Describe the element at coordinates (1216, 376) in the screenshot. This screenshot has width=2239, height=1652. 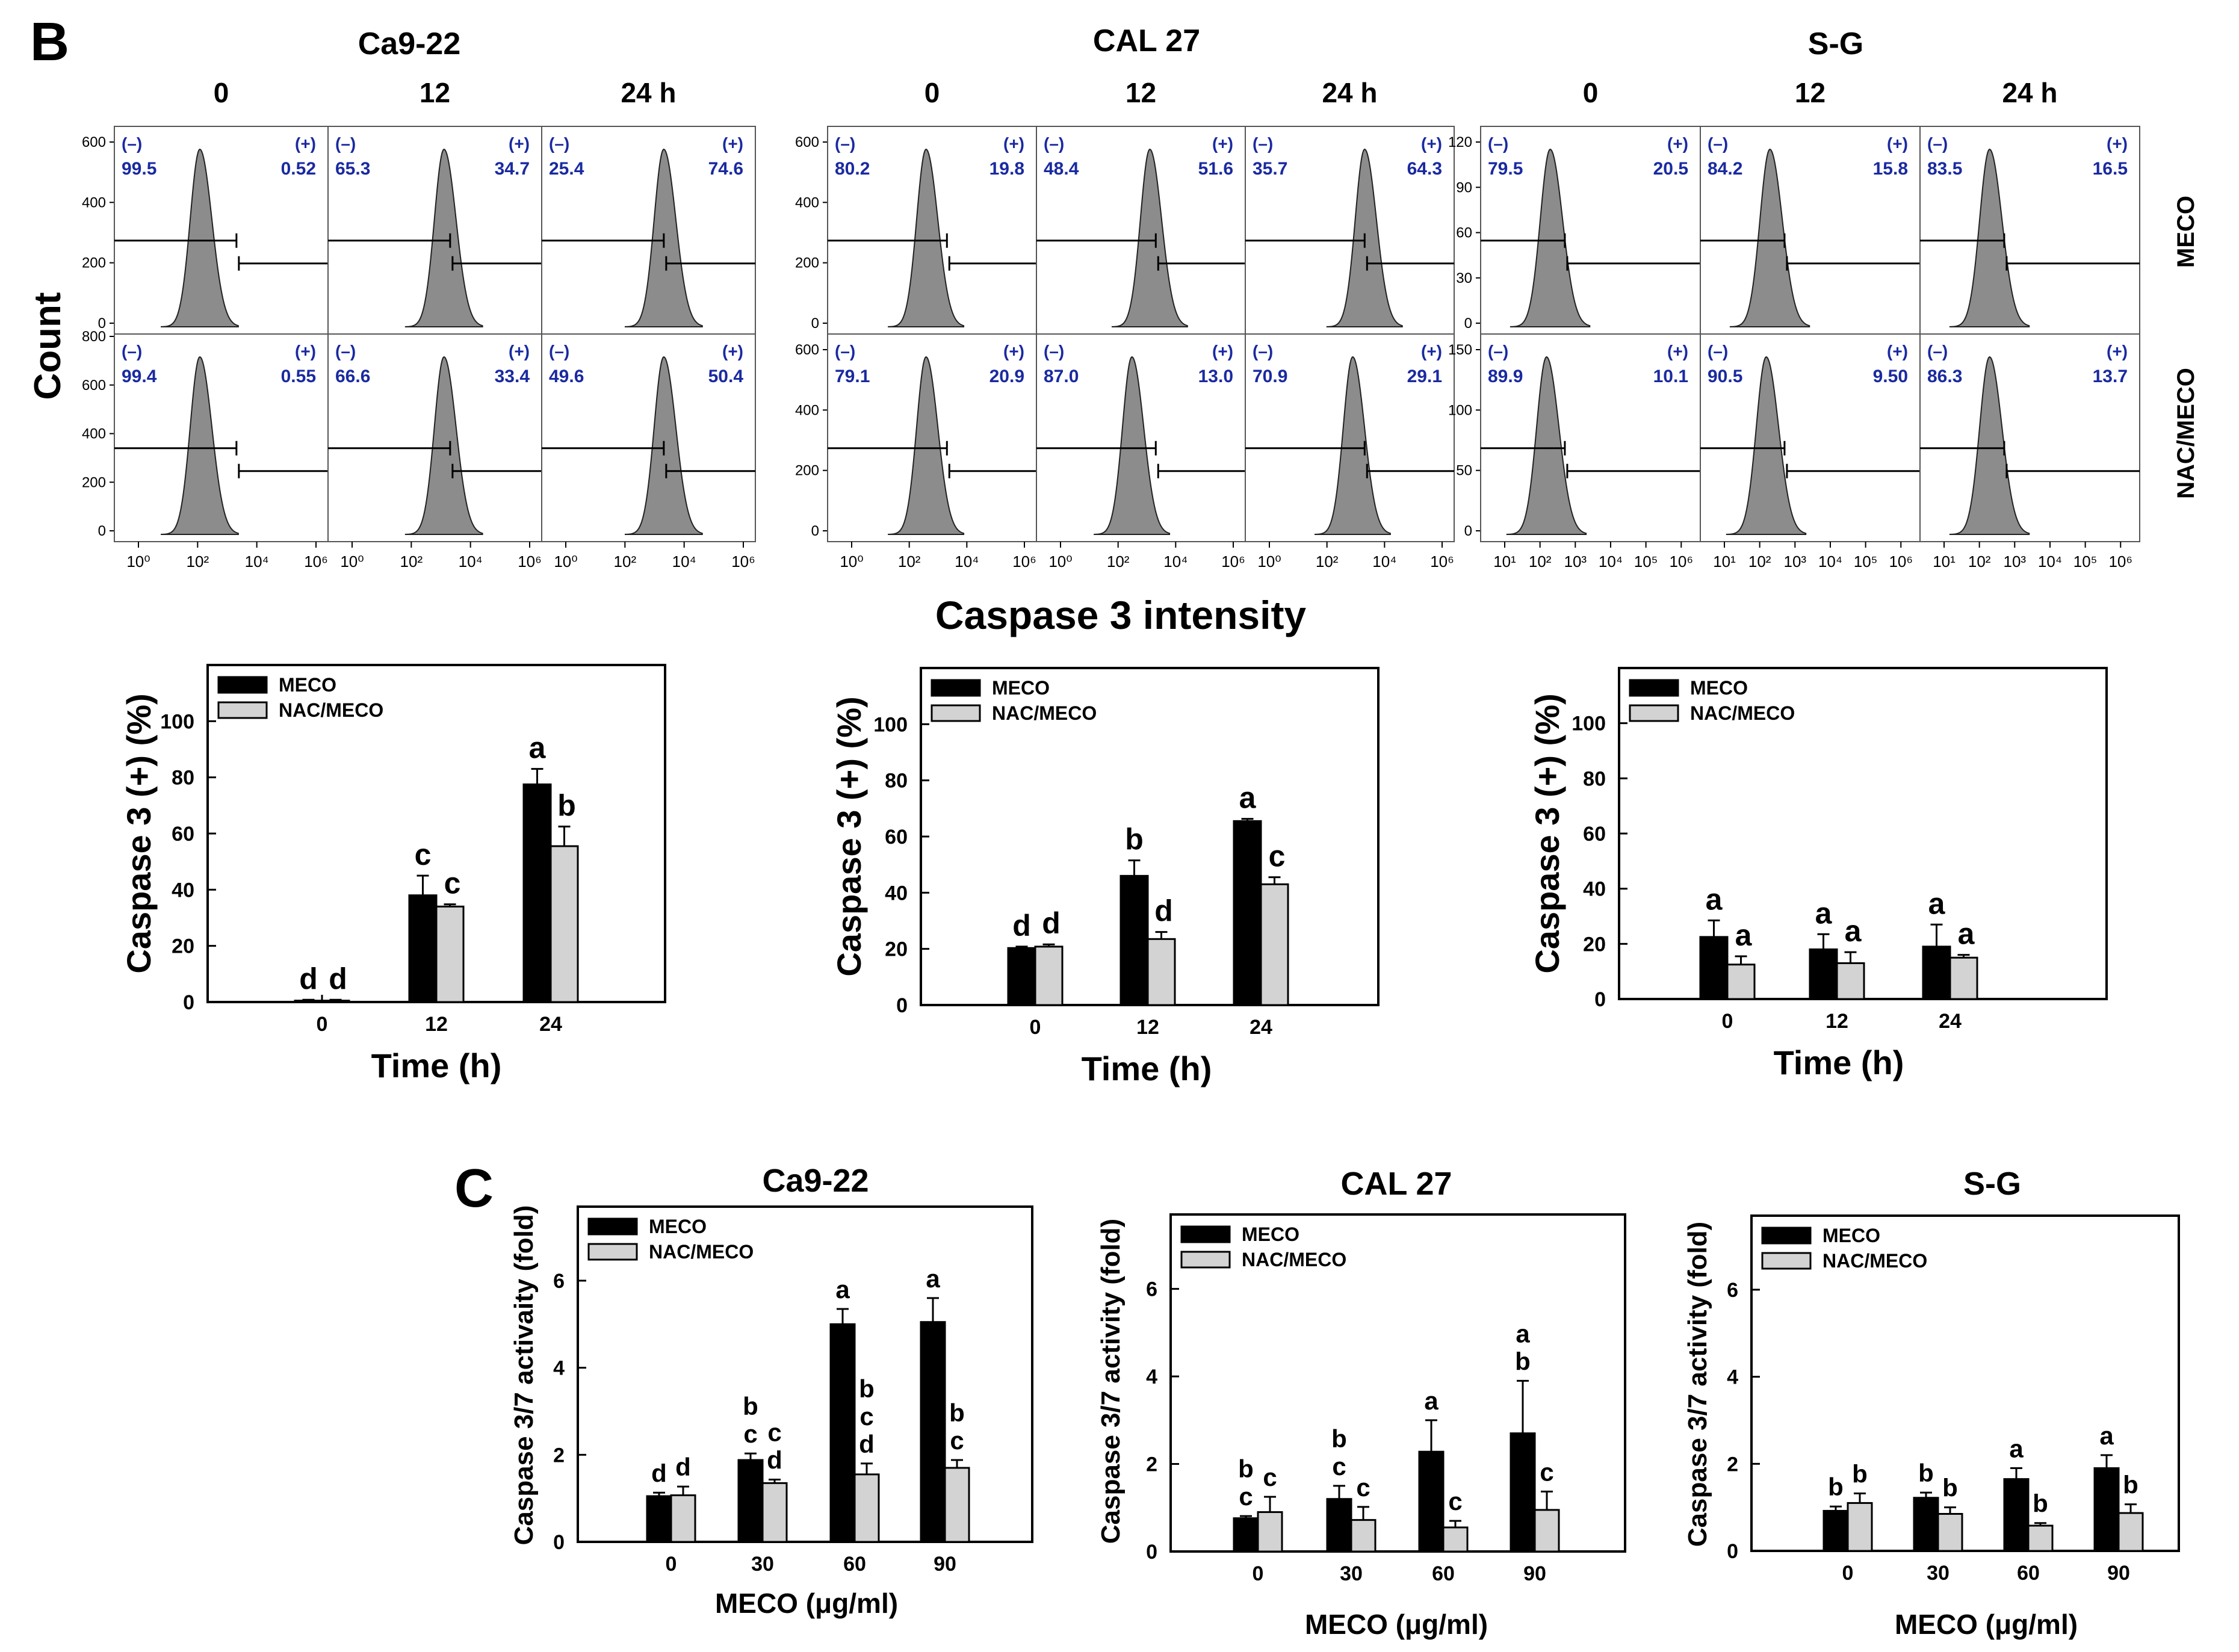
I see `flow-pos-percent: 13.0` at that location.